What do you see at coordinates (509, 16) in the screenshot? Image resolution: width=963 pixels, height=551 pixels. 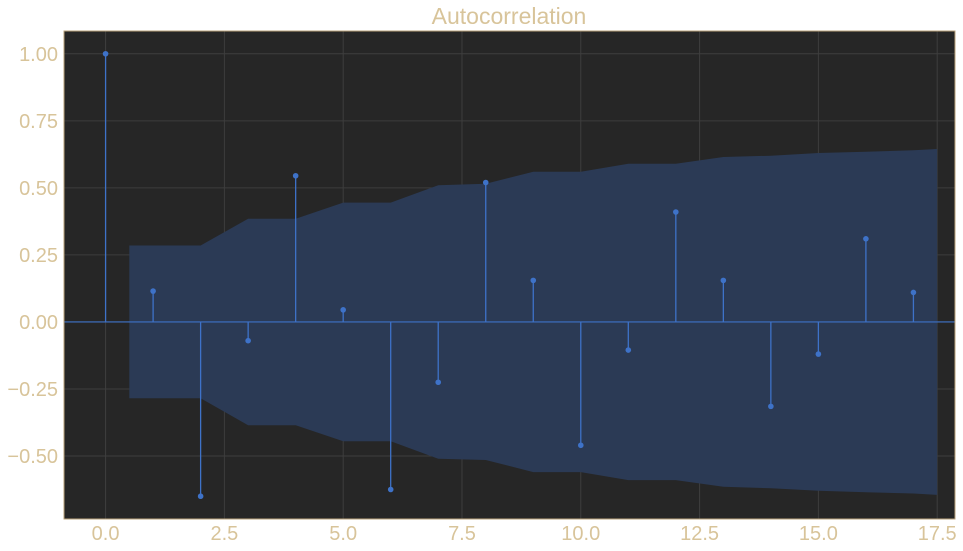 I see `chart-title: Autocorrelation` at bounding box center [509, 16].